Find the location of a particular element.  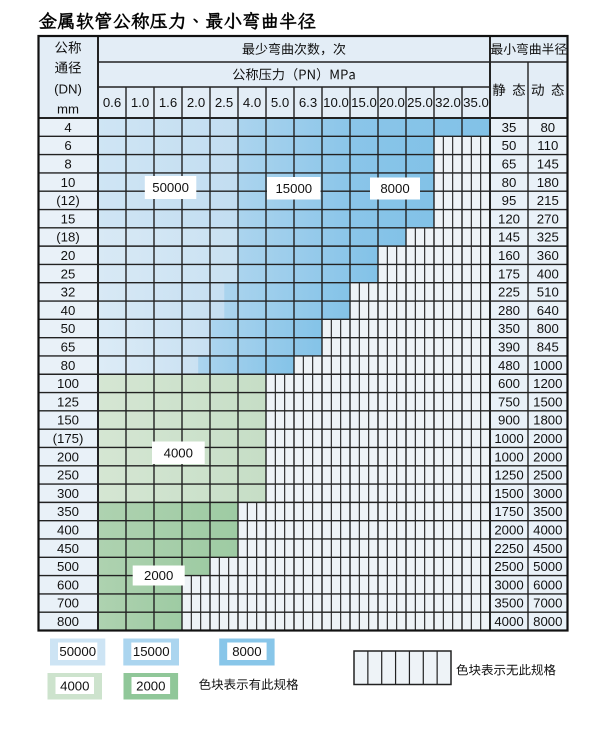

svg-text: 500 is located at coordinates (68, 566).